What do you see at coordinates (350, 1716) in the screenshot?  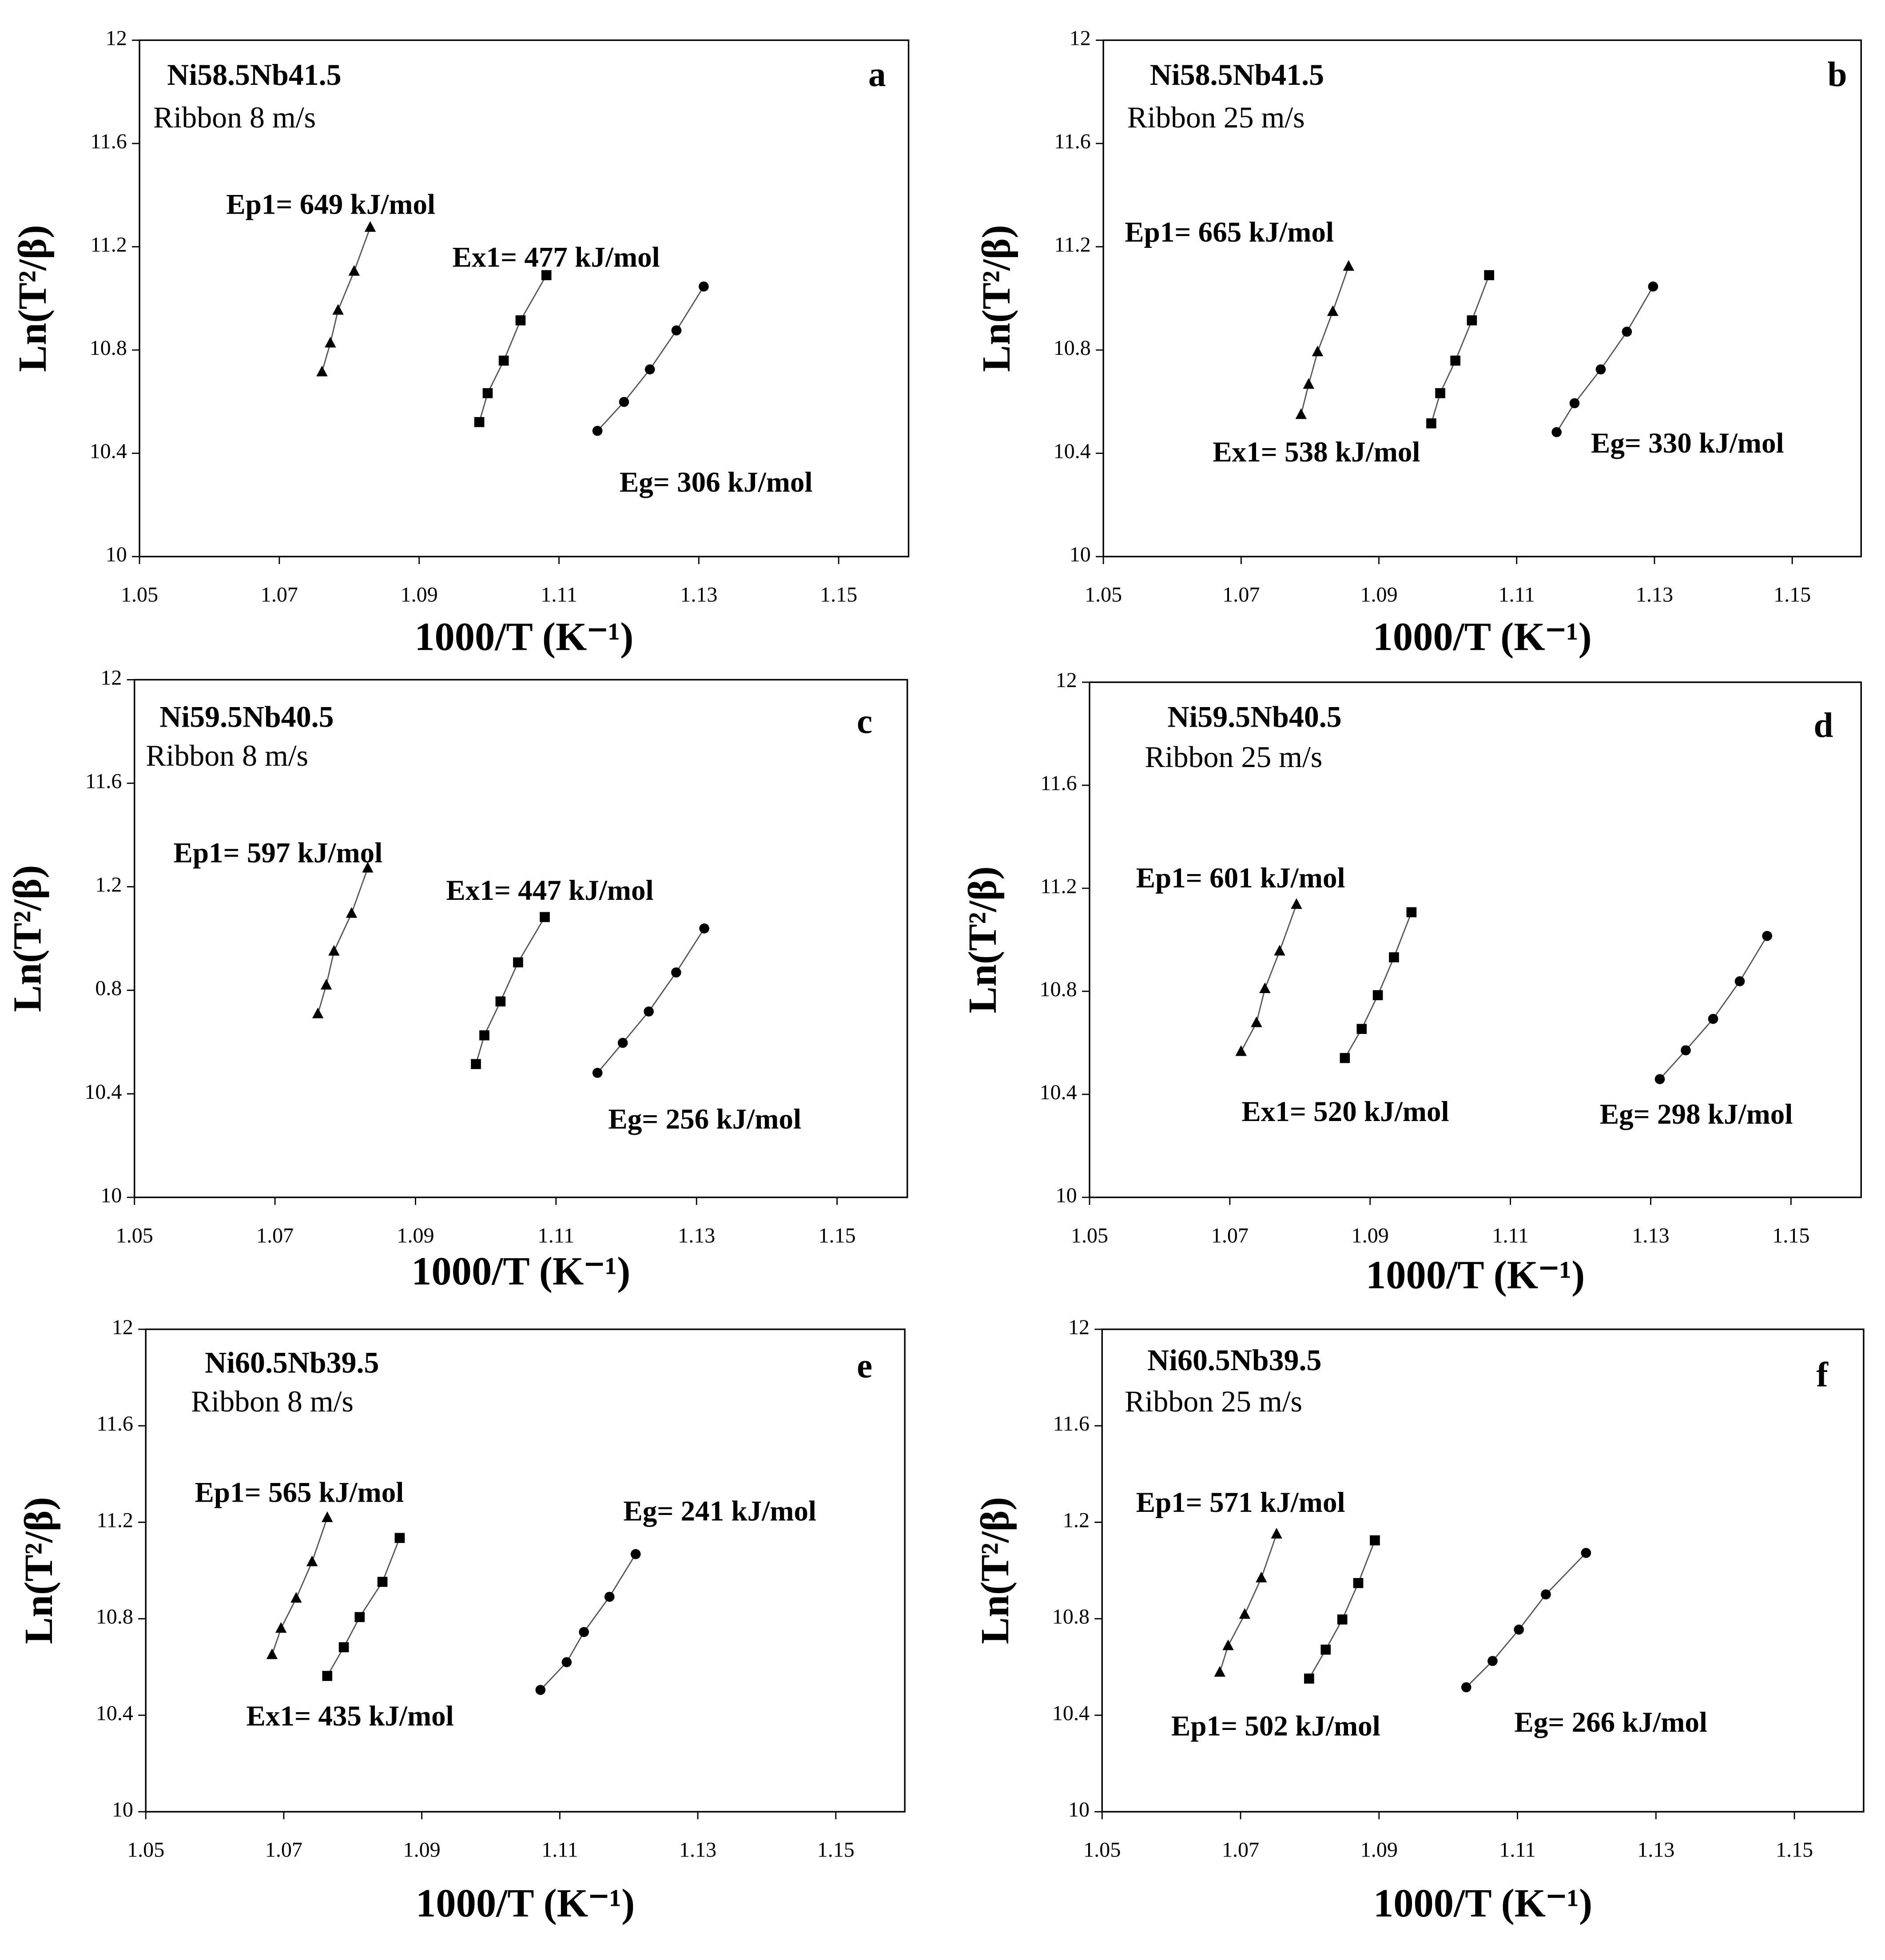 I see `annotation: Ex1= 435 kJ/mol` at bounding box center [350, 1716].